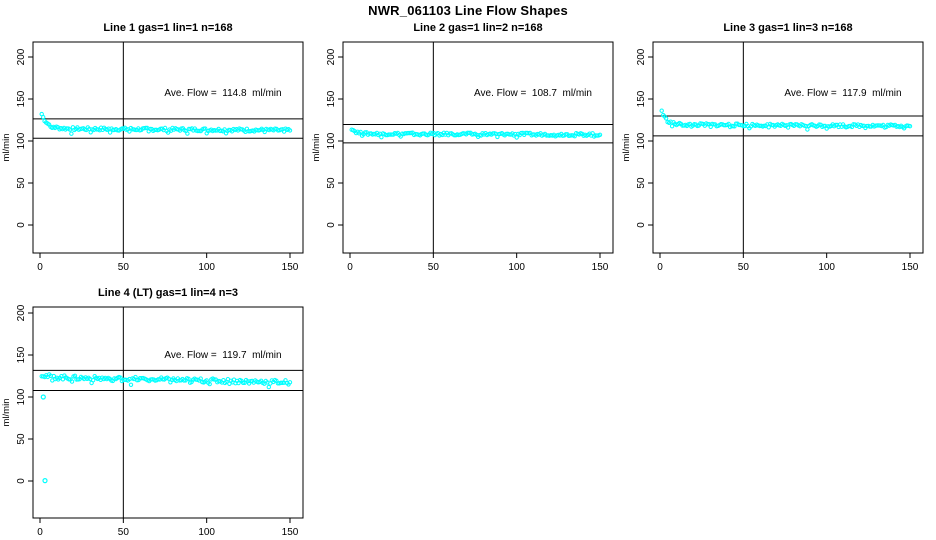 The width and height of the screenshot is (936, 540). What do you see at coordinates (533, 93) in the screenshot?
I see `ave-flow-annotation-2: Ave. Flow = 108.7 ml/min` at bounding box center [533, 93].